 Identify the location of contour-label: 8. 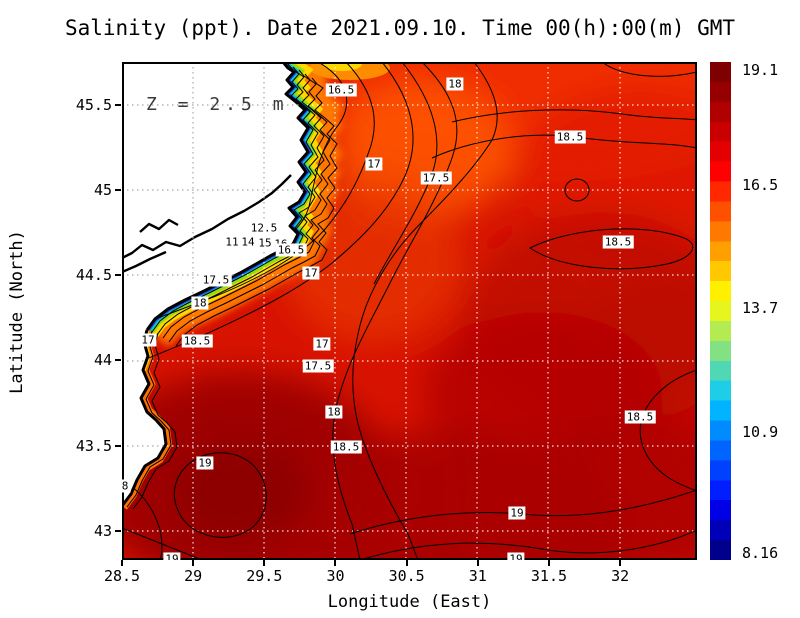
(126, 486).